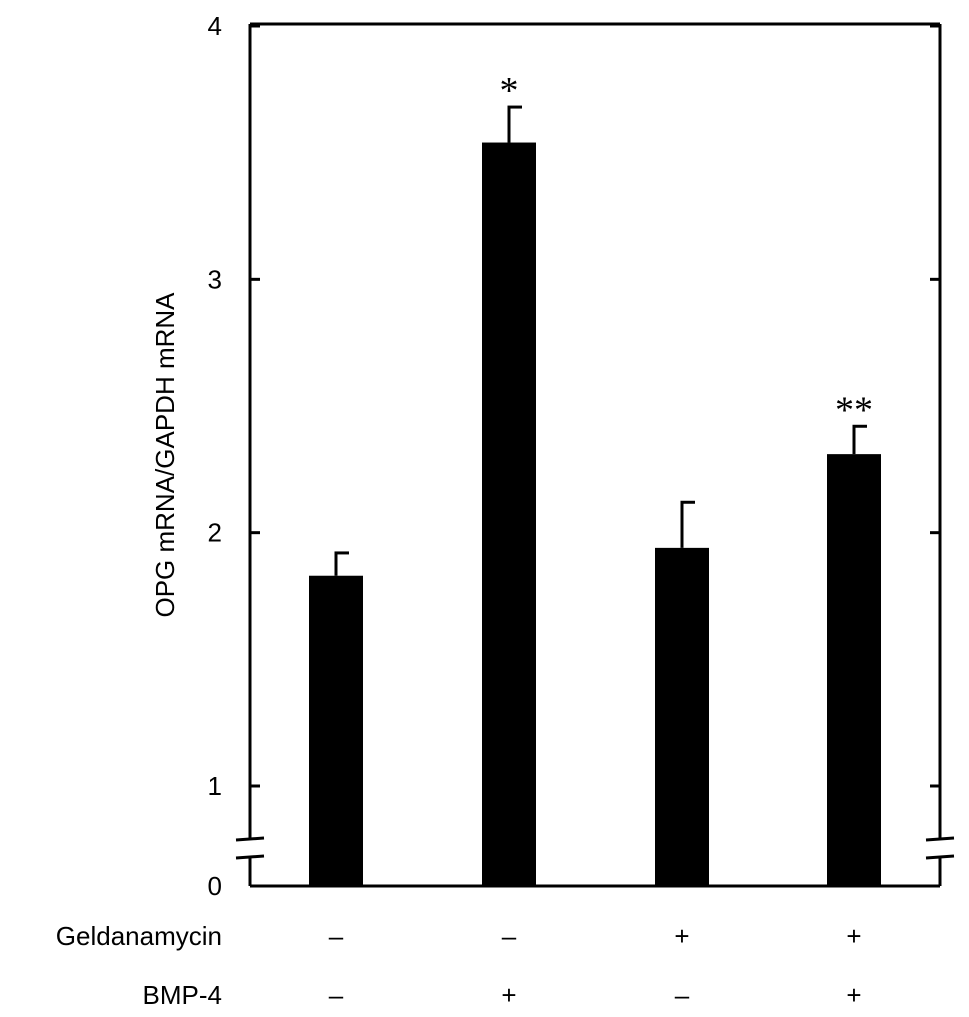 This screenshot has height=1017, width=969. What do you see at coordinates (215, 886) in the screenshot?
I see `y-tick-label: 0` at bounding box center [215, 886].